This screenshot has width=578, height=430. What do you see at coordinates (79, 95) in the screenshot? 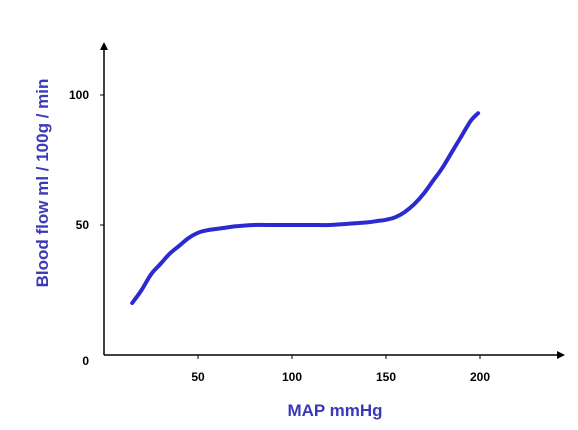
I see `y-tick-label: 100` at bounding box center [79, 95].